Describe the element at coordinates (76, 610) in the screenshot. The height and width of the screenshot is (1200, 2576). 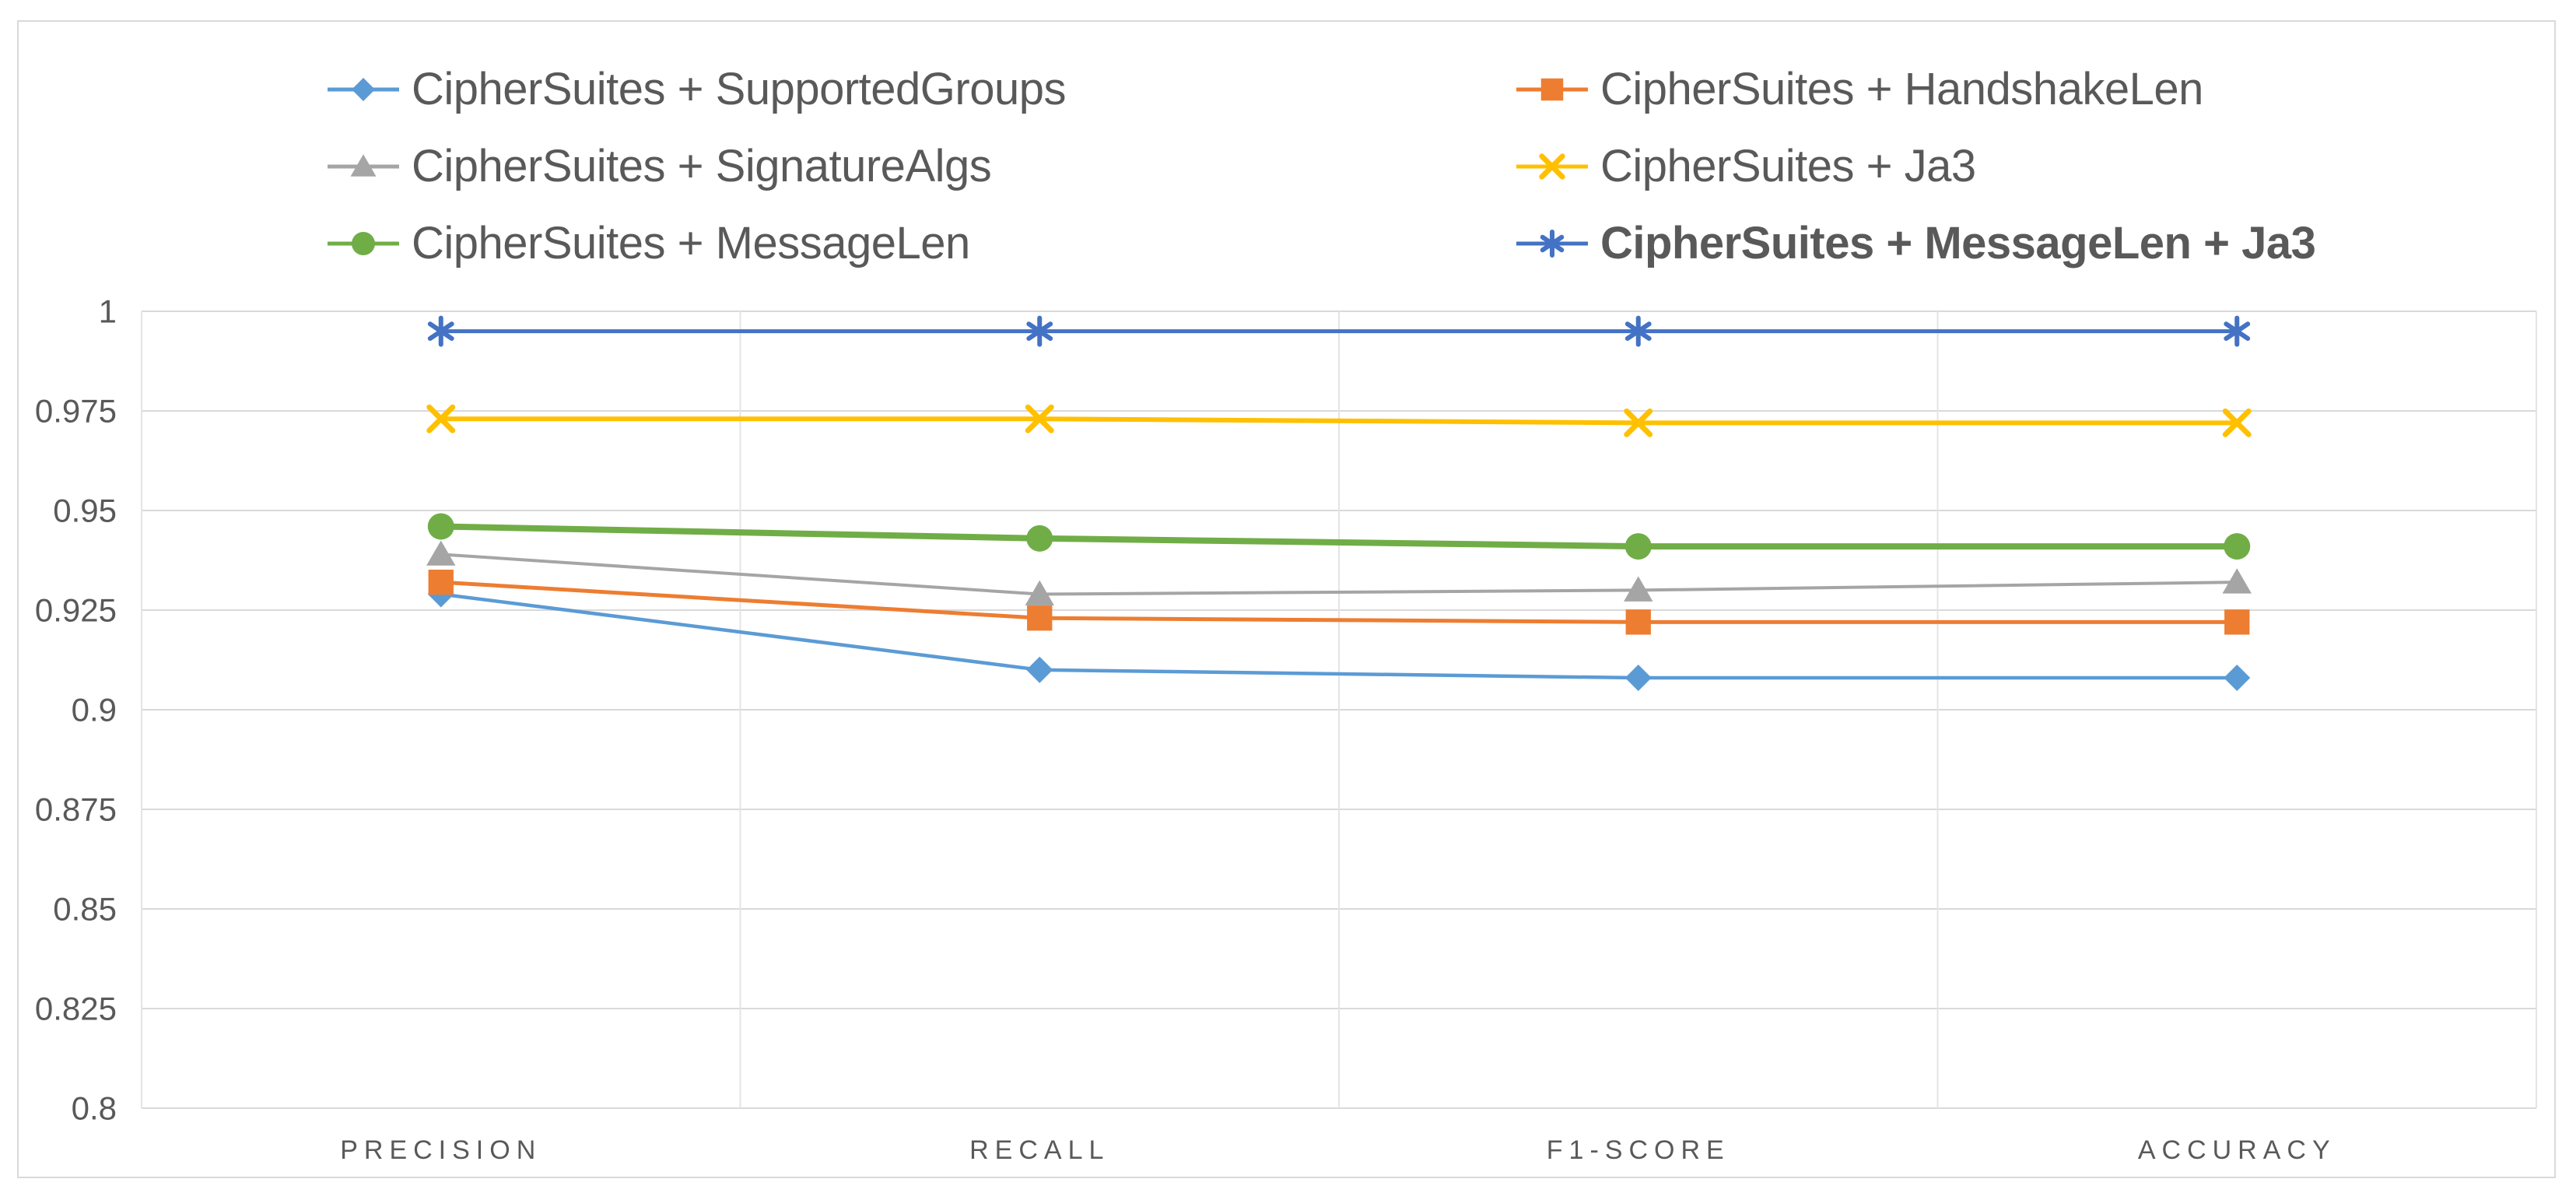
I see `y-axis-tick-label: 0.925` at that location.